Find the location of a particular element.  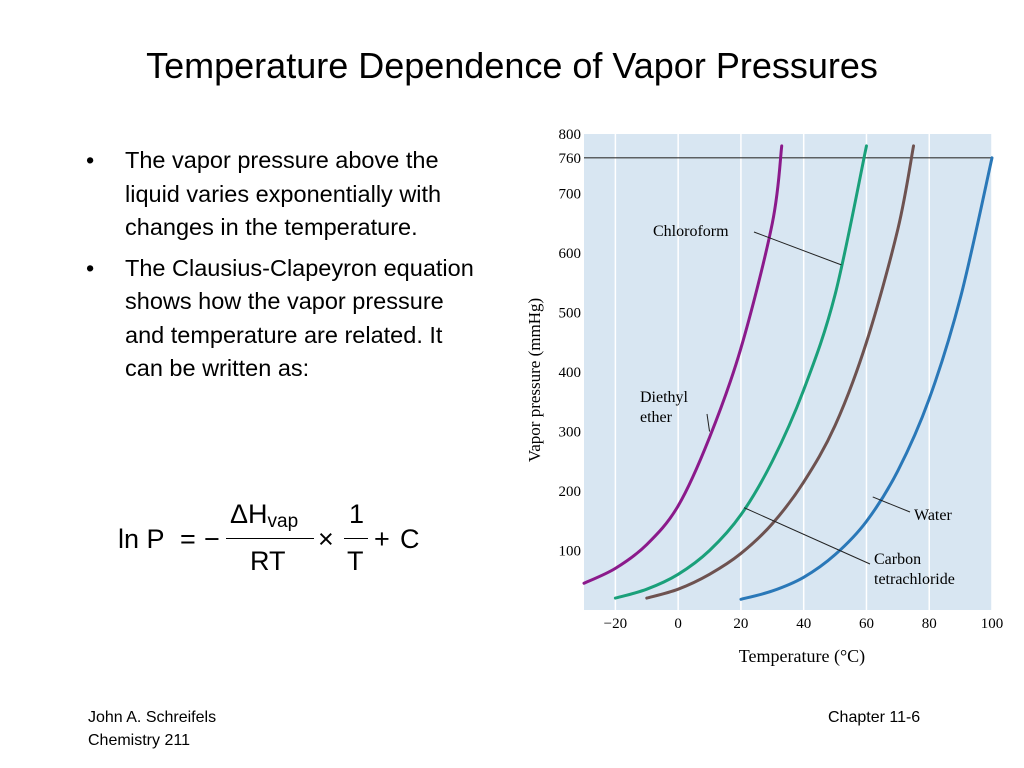

equation-c: C is located at coordinates (410, 539).